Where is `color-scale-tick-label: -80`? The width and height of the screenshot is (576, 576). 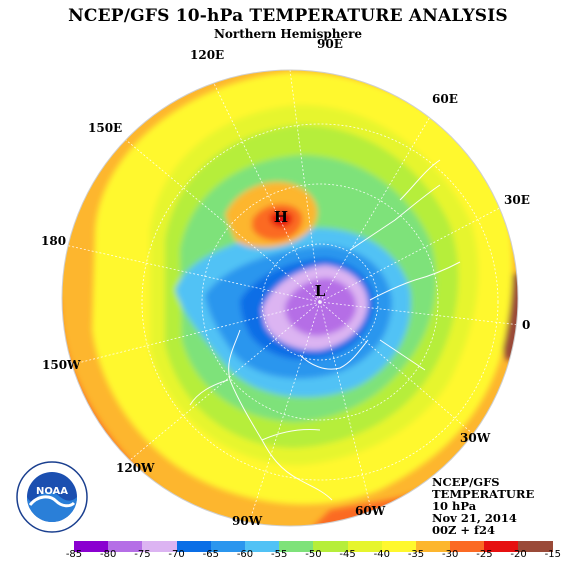
color-scale-tick-label: -80 is located at coordinates (108, 554).